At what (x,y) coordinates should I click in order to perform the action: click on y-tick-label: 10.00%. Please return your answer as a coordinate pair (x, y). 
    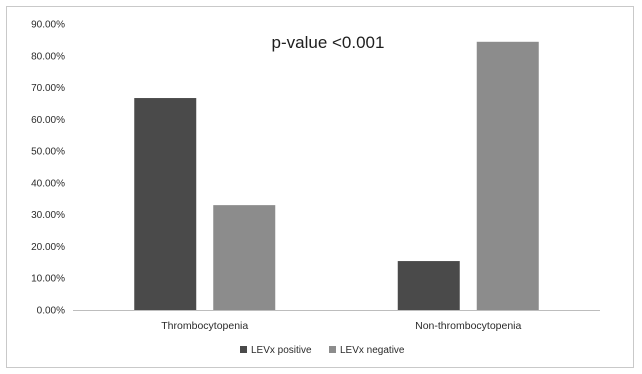
    Looking at the image, I should click on (48, 279).